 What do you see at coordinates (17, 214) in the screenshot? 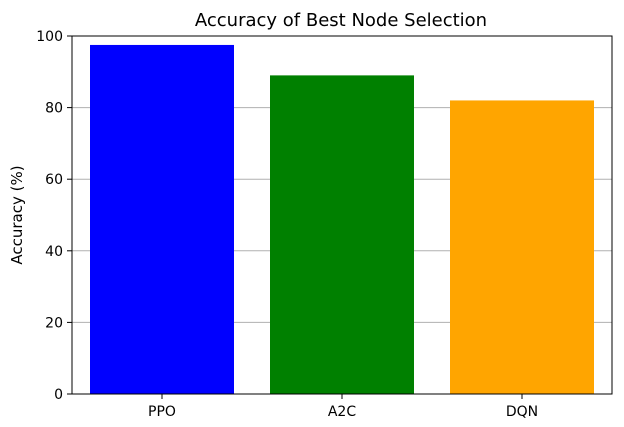
I see `y-axis-label: Accuracy (%)` at bounding box center [17, 214].